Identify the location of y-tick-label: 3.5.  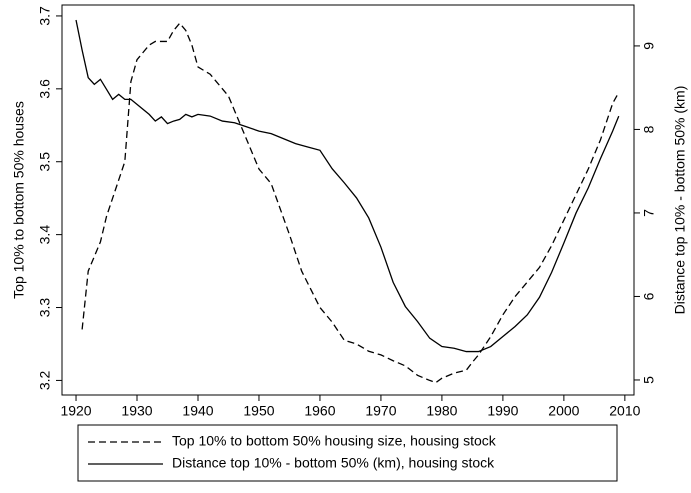
(45, 162).